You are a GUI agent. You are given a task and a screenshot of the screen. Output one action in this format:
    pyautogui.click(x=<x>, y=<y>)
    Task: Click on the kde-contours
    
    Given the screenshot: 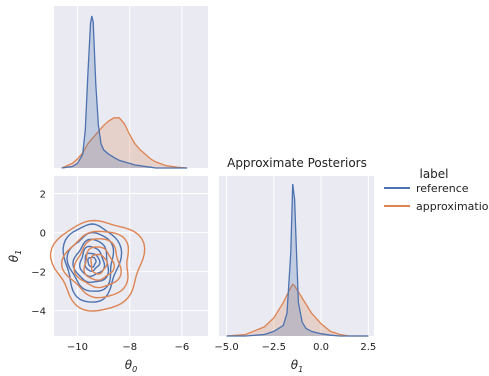 What is the action you would take?
    pyautogui.click(x=97, y=265)
    